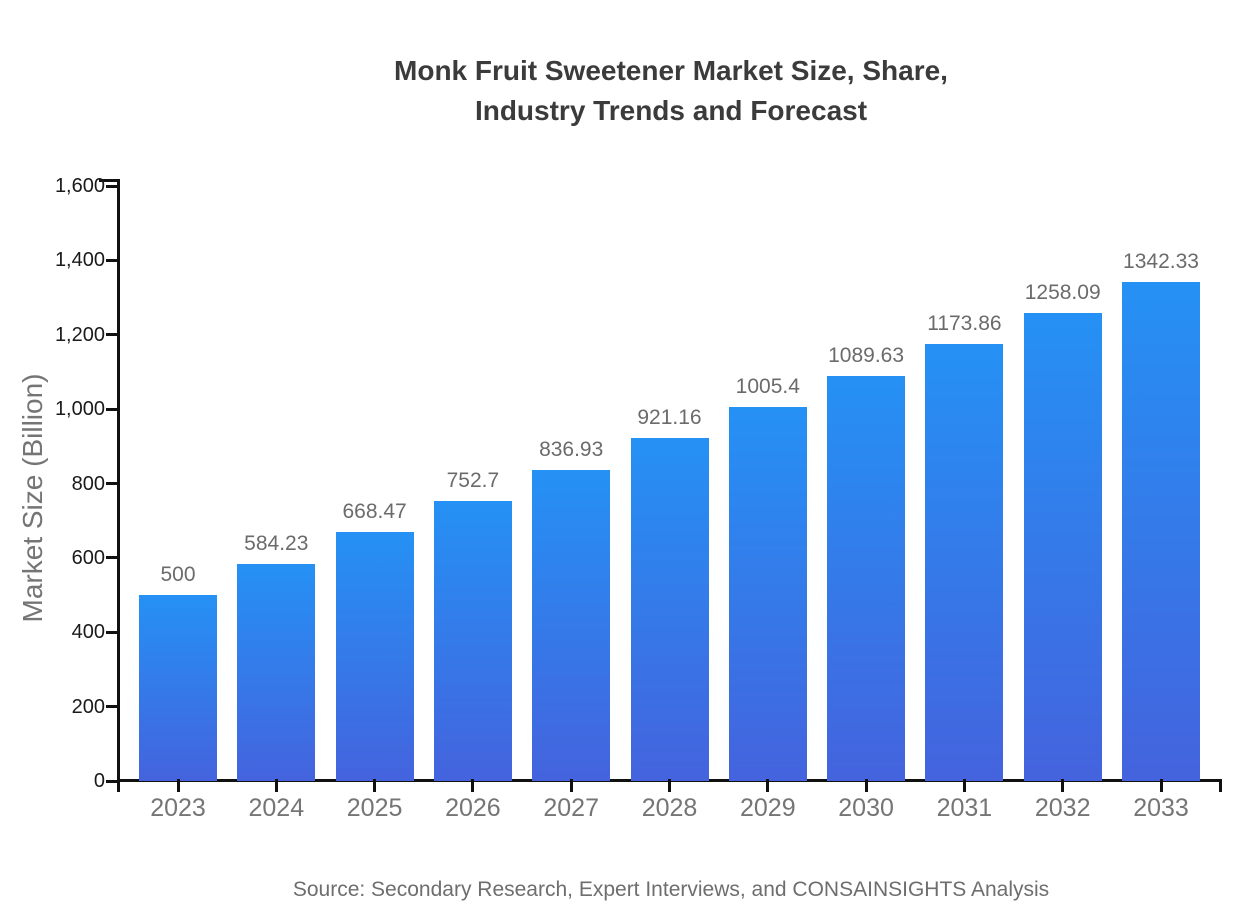 The height and width of the screenshot is (920, 1260). Describe the element at coordinates (88, 483) in the screenshot. I see `y-tick-label: 800` at that location.